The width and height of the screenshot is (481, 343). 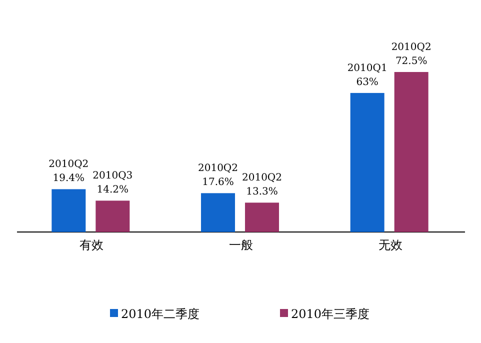 I want to click on data-label: 2010Q1 63%, so click(x=367, y=75).